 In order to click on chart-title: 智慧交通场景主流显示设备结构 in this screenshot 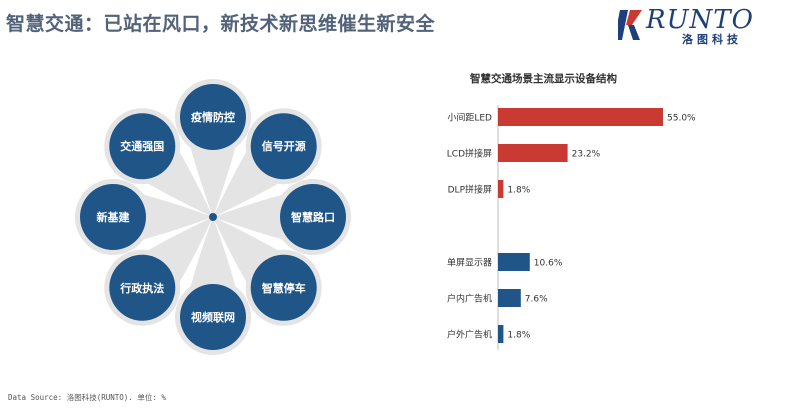, I will do `click(543, 79)`.